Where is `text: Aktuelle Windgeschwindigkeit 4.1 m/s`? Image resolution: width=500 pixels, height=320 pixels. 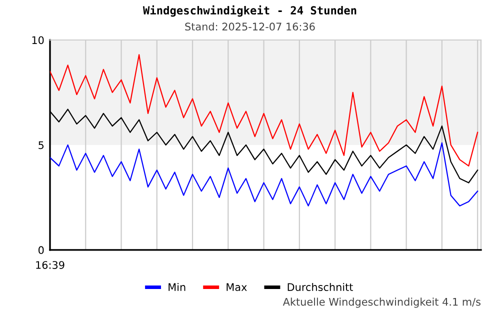
text: Aktuelle Windgeschwindigkeit 4.1 m/s is located at coordinates (381, 303).